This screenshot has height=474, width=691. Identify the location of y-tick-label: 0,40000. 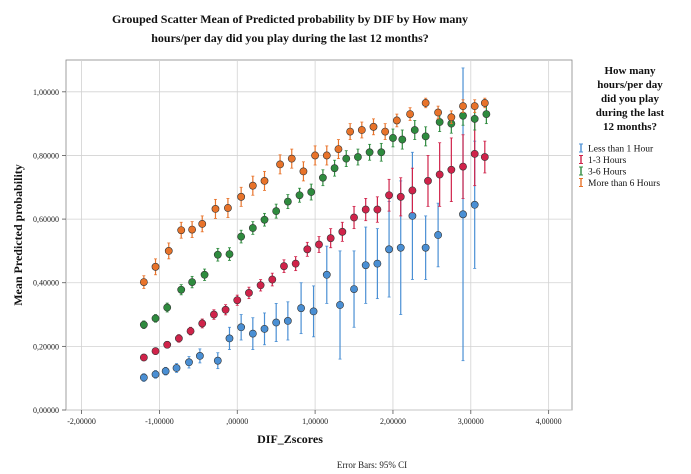
(46, 283).